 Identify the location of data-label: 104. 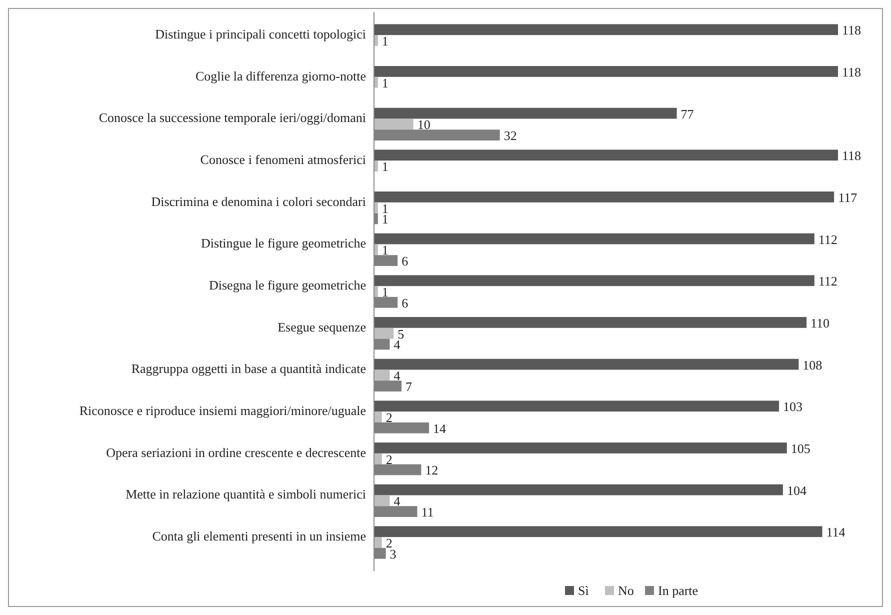
(796, 490).